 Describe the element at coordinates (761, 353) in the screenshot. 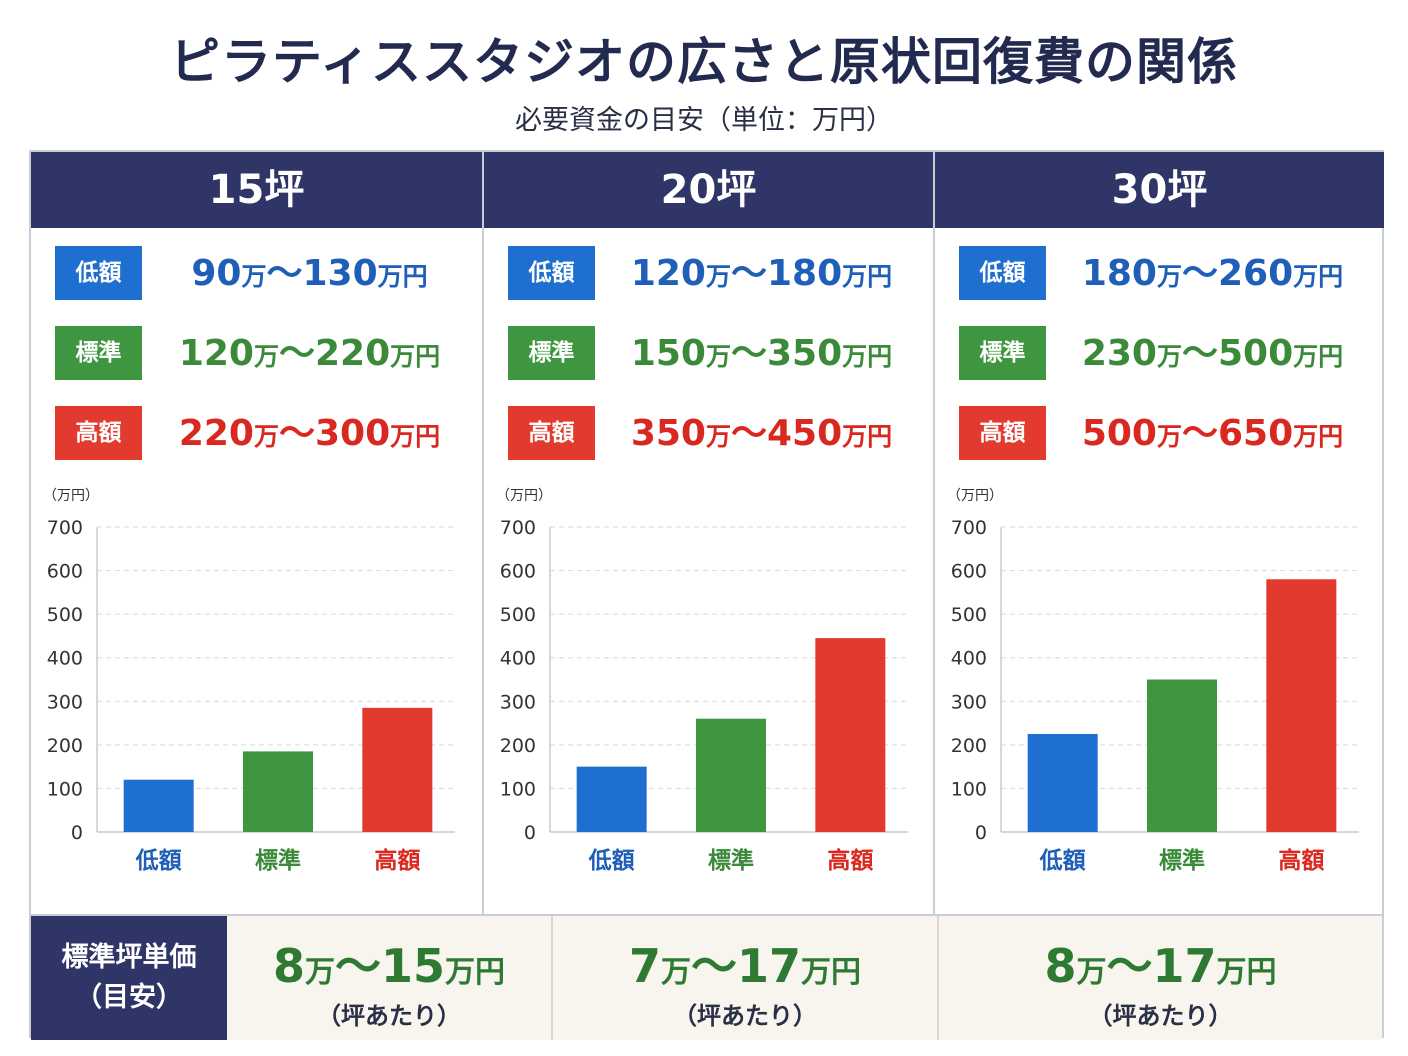

I see `range-value-standard: 150万～350万円` at that location.